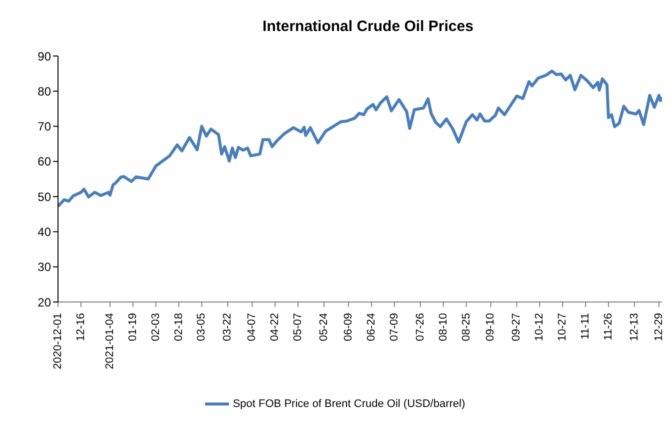 Image resolution: width=672 pixels, height=432 pixels. I want to click on x-tick-label: 12-29, so click(658, 327).